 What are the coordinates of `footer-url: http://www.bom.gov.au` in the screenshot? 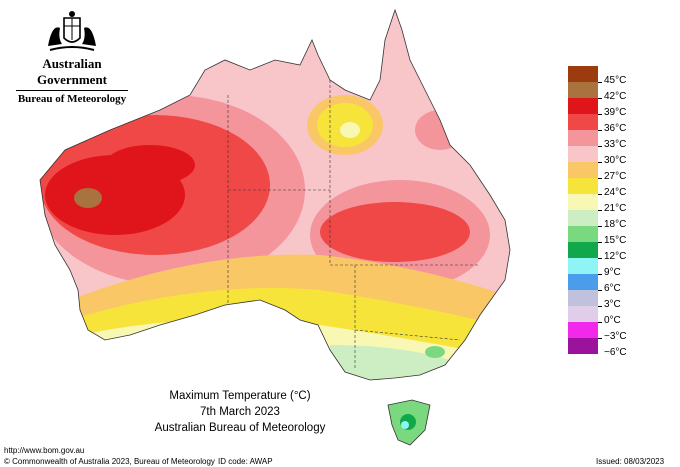 It's located at (44, 450).